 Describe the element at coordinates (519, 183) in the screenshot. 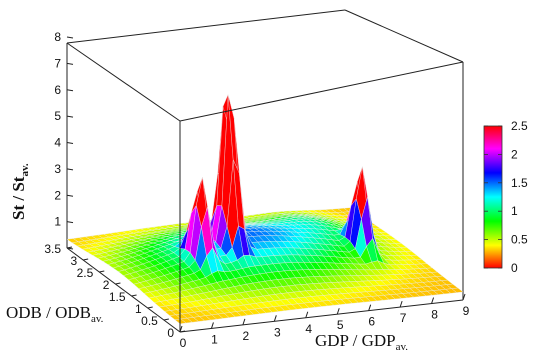

I see `colorbar-tick-label: 1.5` at that location.